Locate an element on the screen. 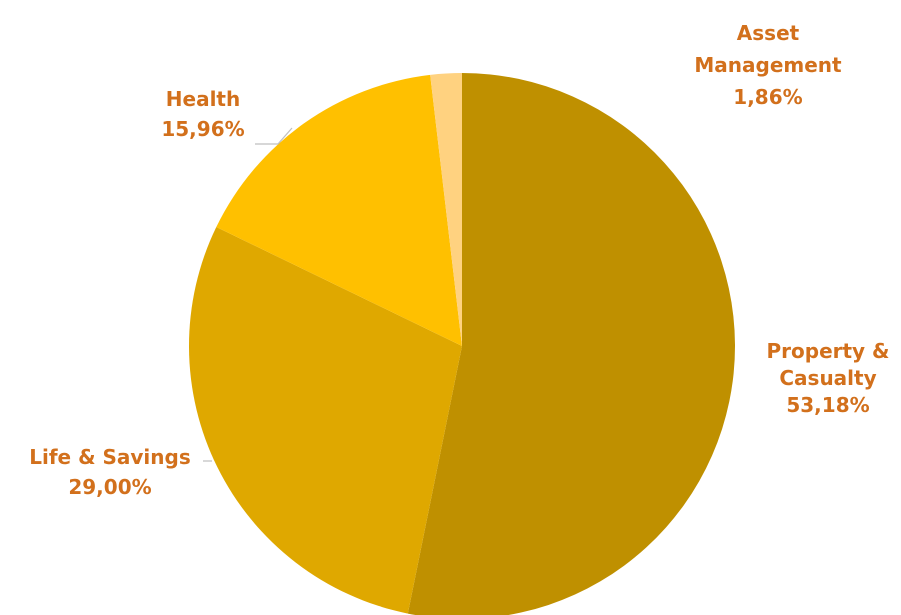 This screenshot has width=901, height=615. slice-label-property-casualty: Property & Casualty 53,18% is located at coordinates (827, 378).